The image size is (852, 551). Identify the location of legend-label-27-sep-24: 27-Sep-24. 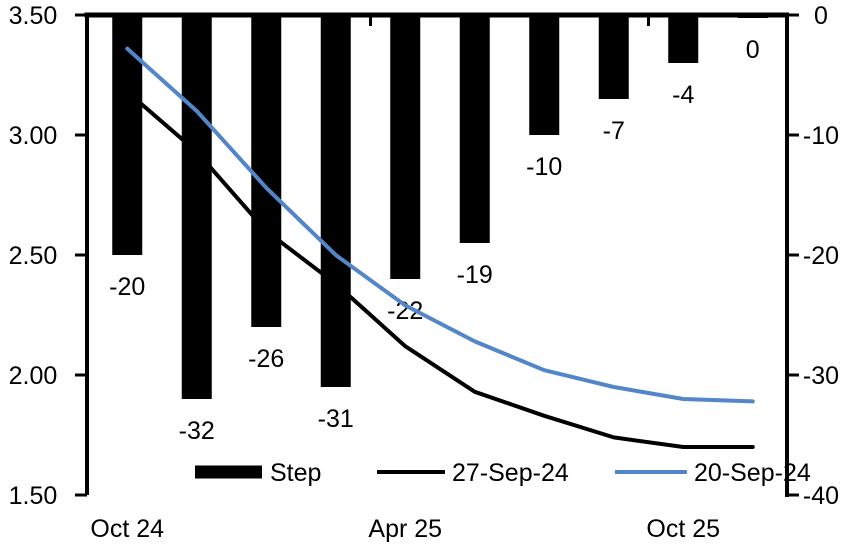
(510, 473).